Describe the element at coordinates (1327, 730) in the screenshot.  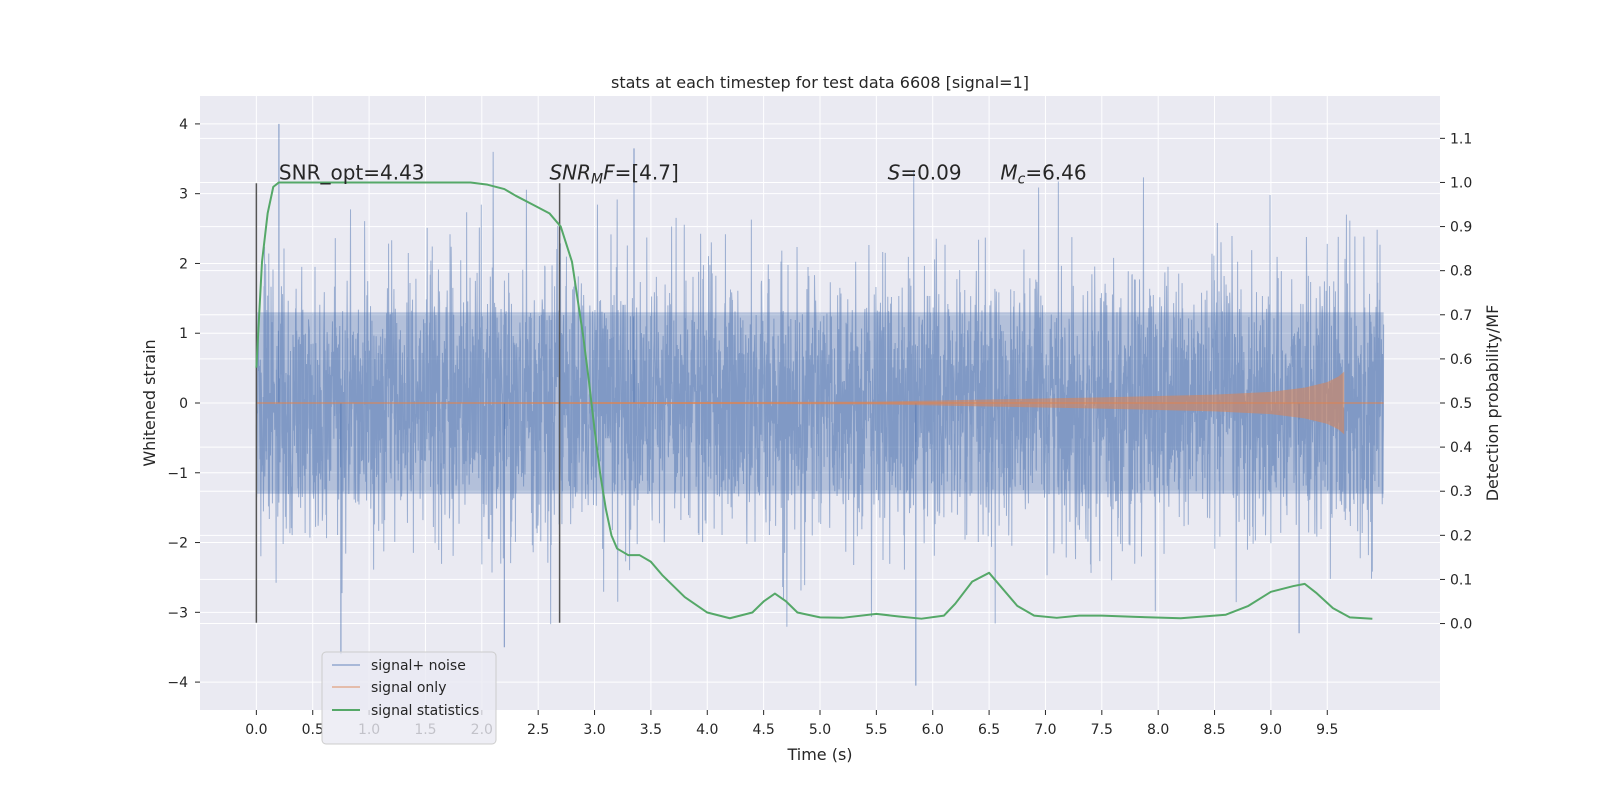
I see `x-tick-label-19: 9.5` at that location.